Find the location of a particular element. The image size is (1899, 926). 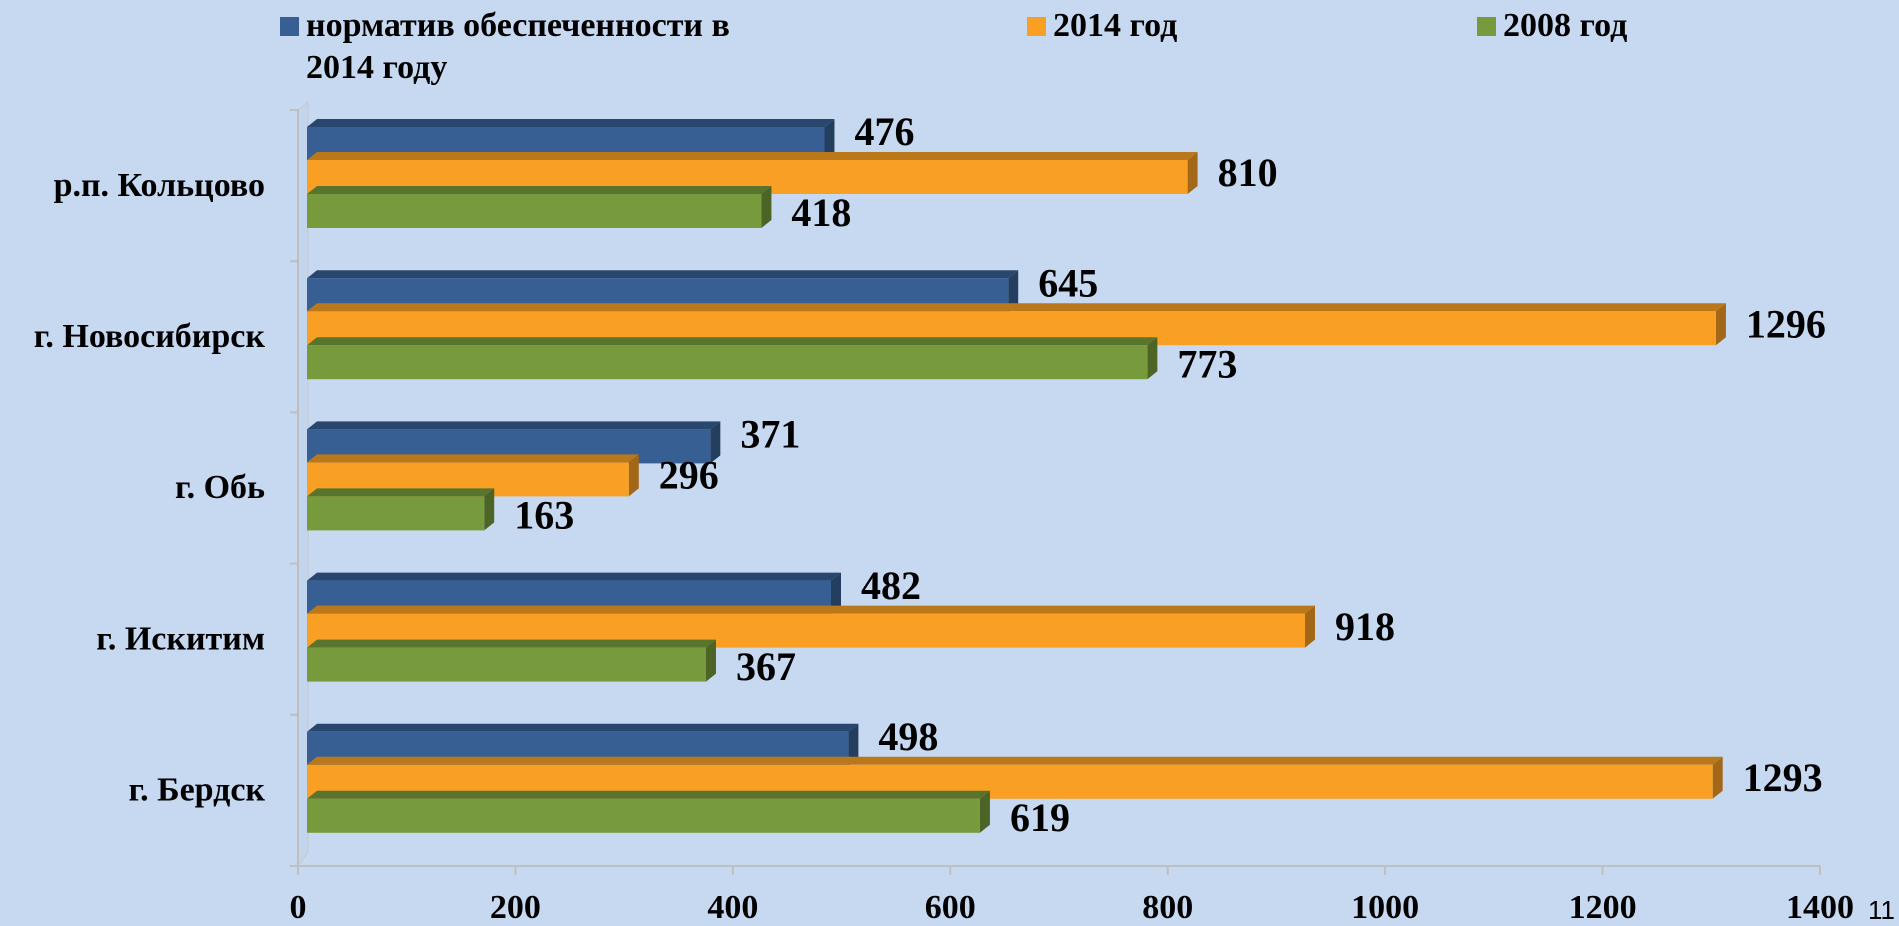

x-tick-label: 1400 is located at coordinates (1820, 907).